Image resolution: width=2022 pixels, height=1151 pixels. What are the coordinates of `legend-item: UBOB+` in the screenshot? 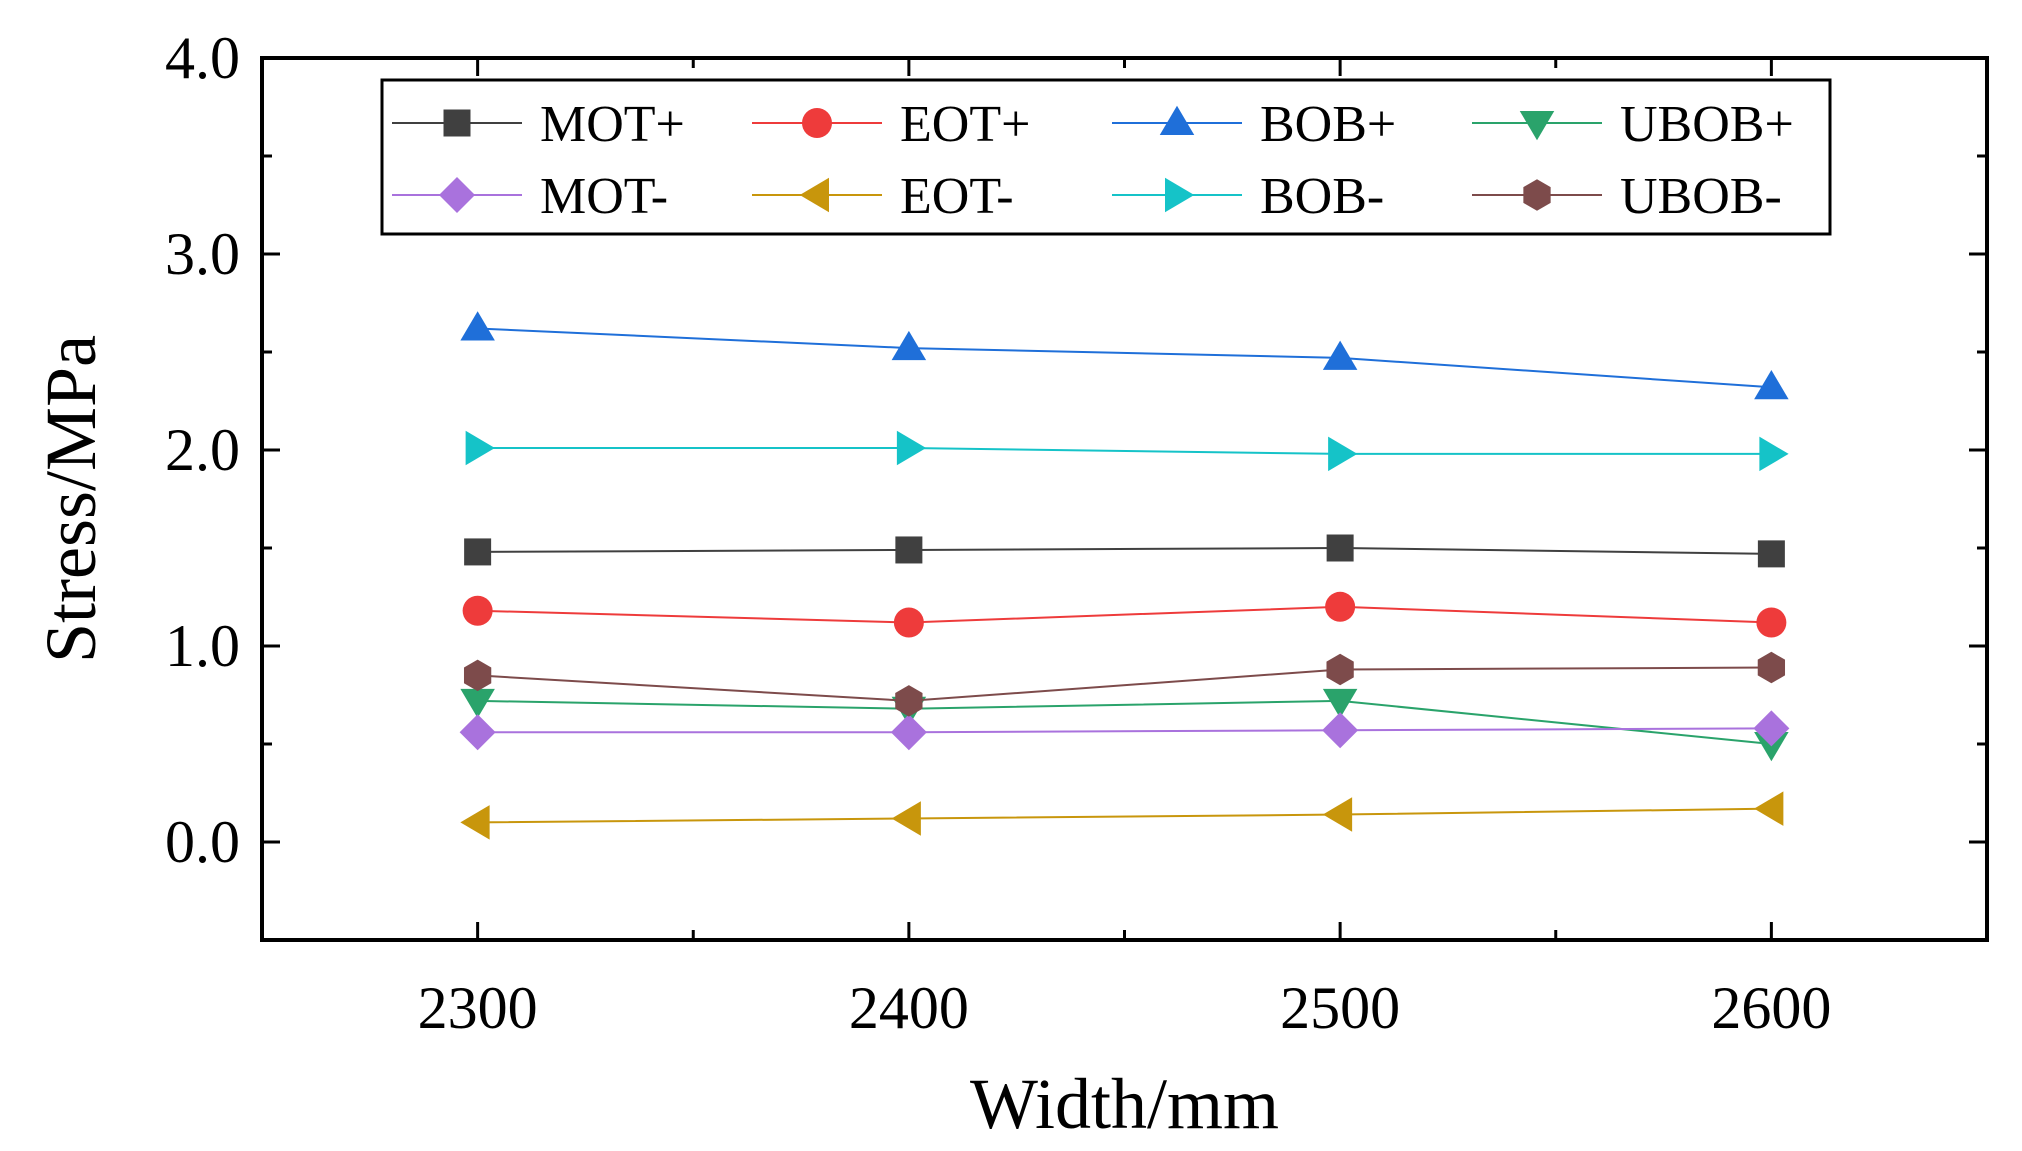 It's located at (1633, 124).